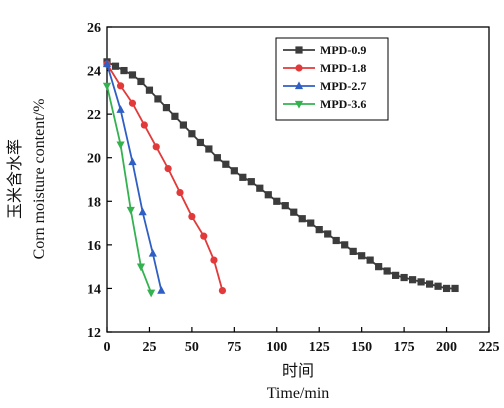 The image size is (504, 408). What do you see at coordinates (298, 371) in the screenshot?
I see `x-axis-label-cn: 时间` at bounding box center [298, 371].